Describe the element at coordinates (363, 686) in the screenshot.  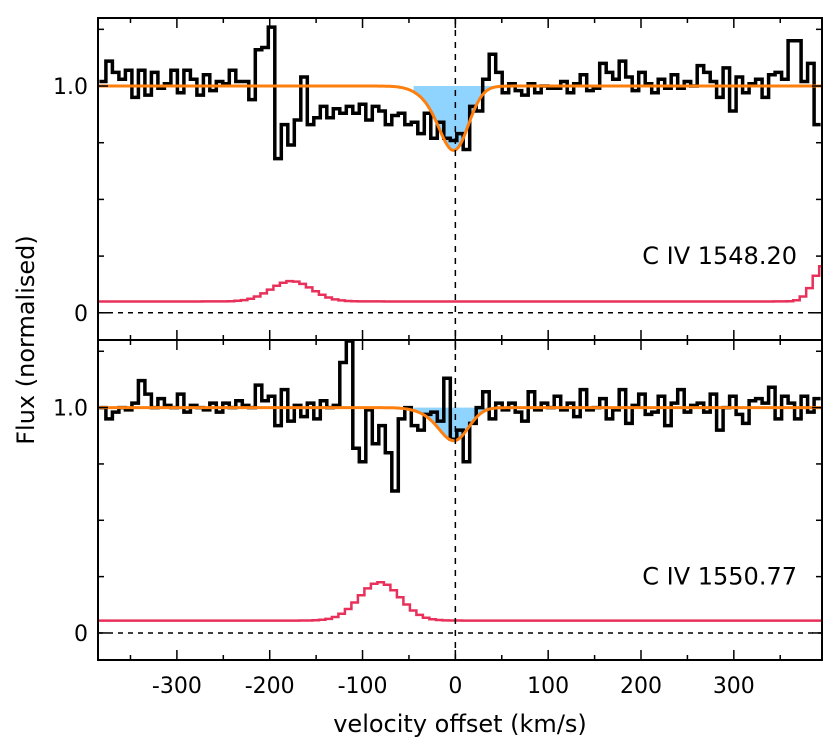
I see `x-tick-label: -100` at that location.